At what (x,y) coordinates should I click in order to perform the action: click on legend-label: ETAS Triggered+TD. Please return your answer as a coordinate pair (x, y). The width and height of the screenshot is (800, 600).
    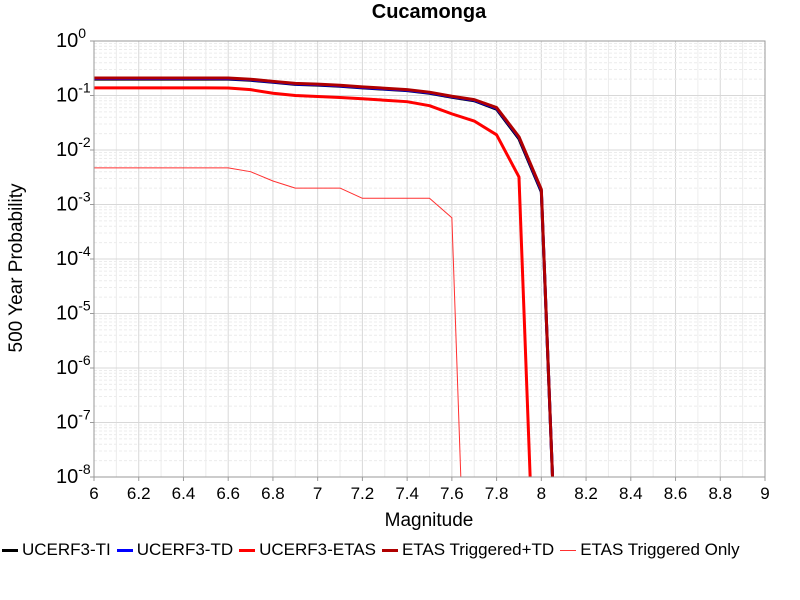
    Looking at the image, I should click on (478, 549).